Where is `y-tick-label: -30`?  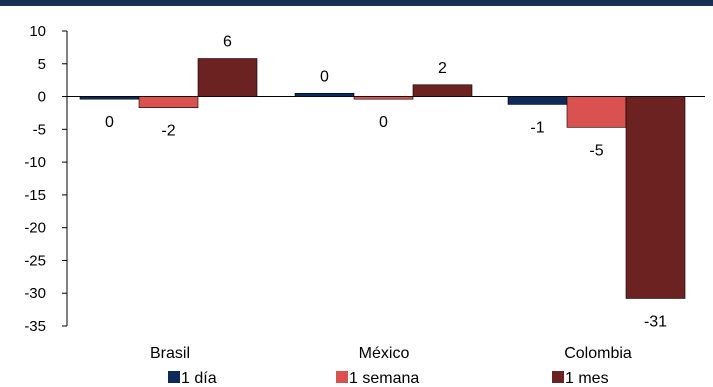 y-tick-label: -30 is located at coordinates (35, 293).